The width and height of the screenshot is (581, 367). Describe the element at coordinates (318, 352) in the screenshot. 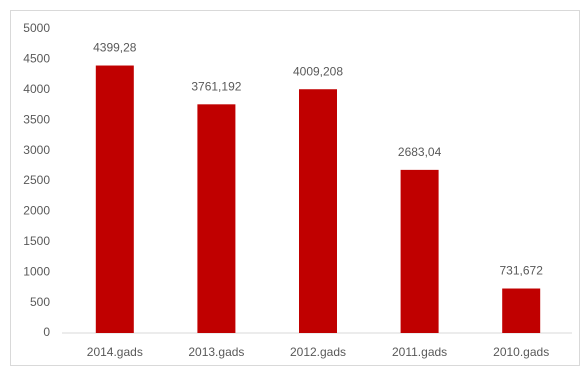

I see `x-tick-label: 2012.gads` at that location.